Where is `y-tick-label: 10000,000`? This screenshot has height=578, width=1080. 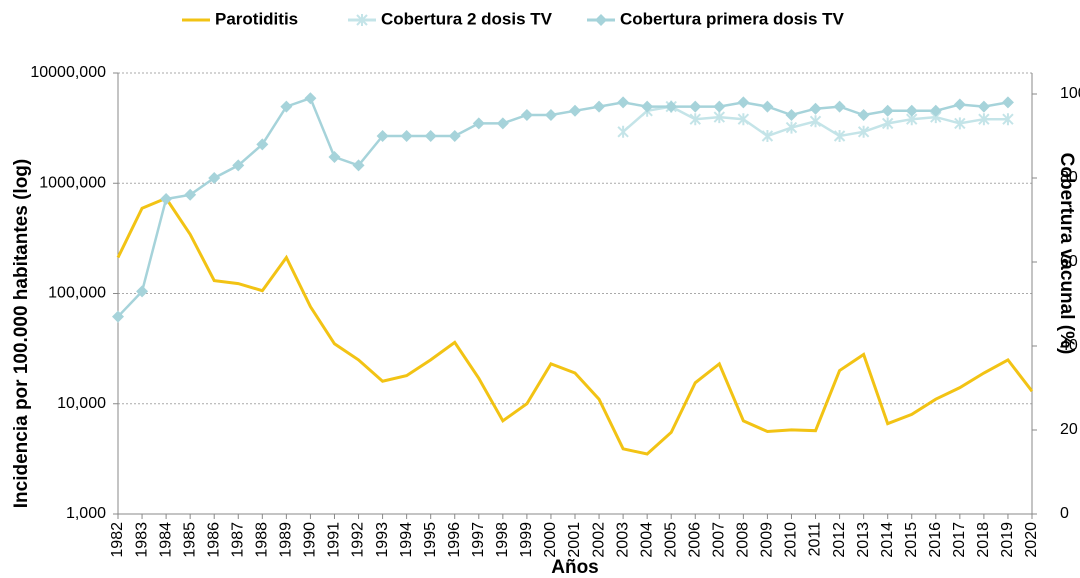 y-tick-label: 10000,000 is located at coordinates (68, 72).